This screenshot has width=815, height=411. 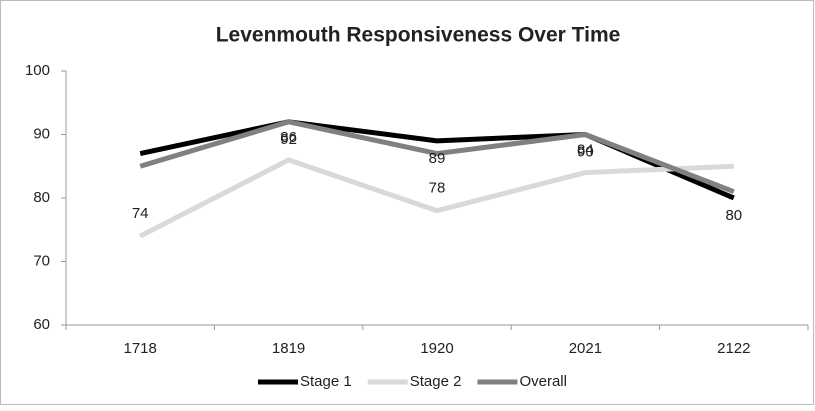 I want to click on y-tick-label: 60, so click(x=41, y=324).